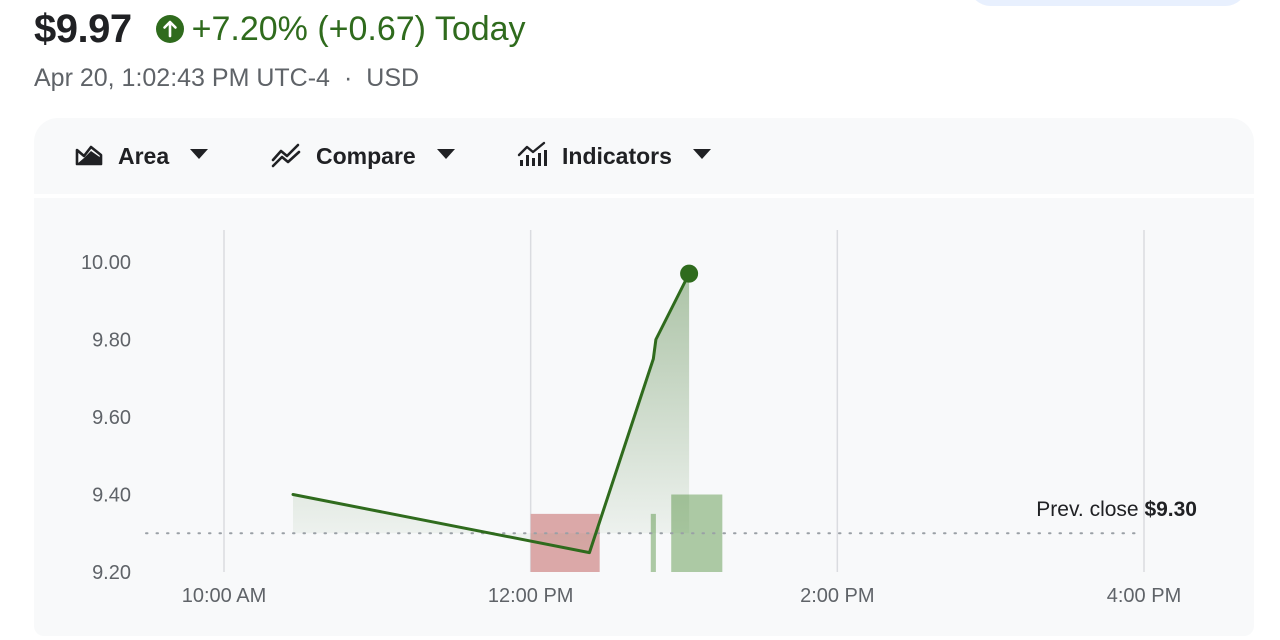 Image resolution: width=1280 pixels, height=640 pixels. What do you see at coordinates (1090, 509) in the screenshot?
I see `prev-close-text: Prev. close` at bounding box center [1090, 509].